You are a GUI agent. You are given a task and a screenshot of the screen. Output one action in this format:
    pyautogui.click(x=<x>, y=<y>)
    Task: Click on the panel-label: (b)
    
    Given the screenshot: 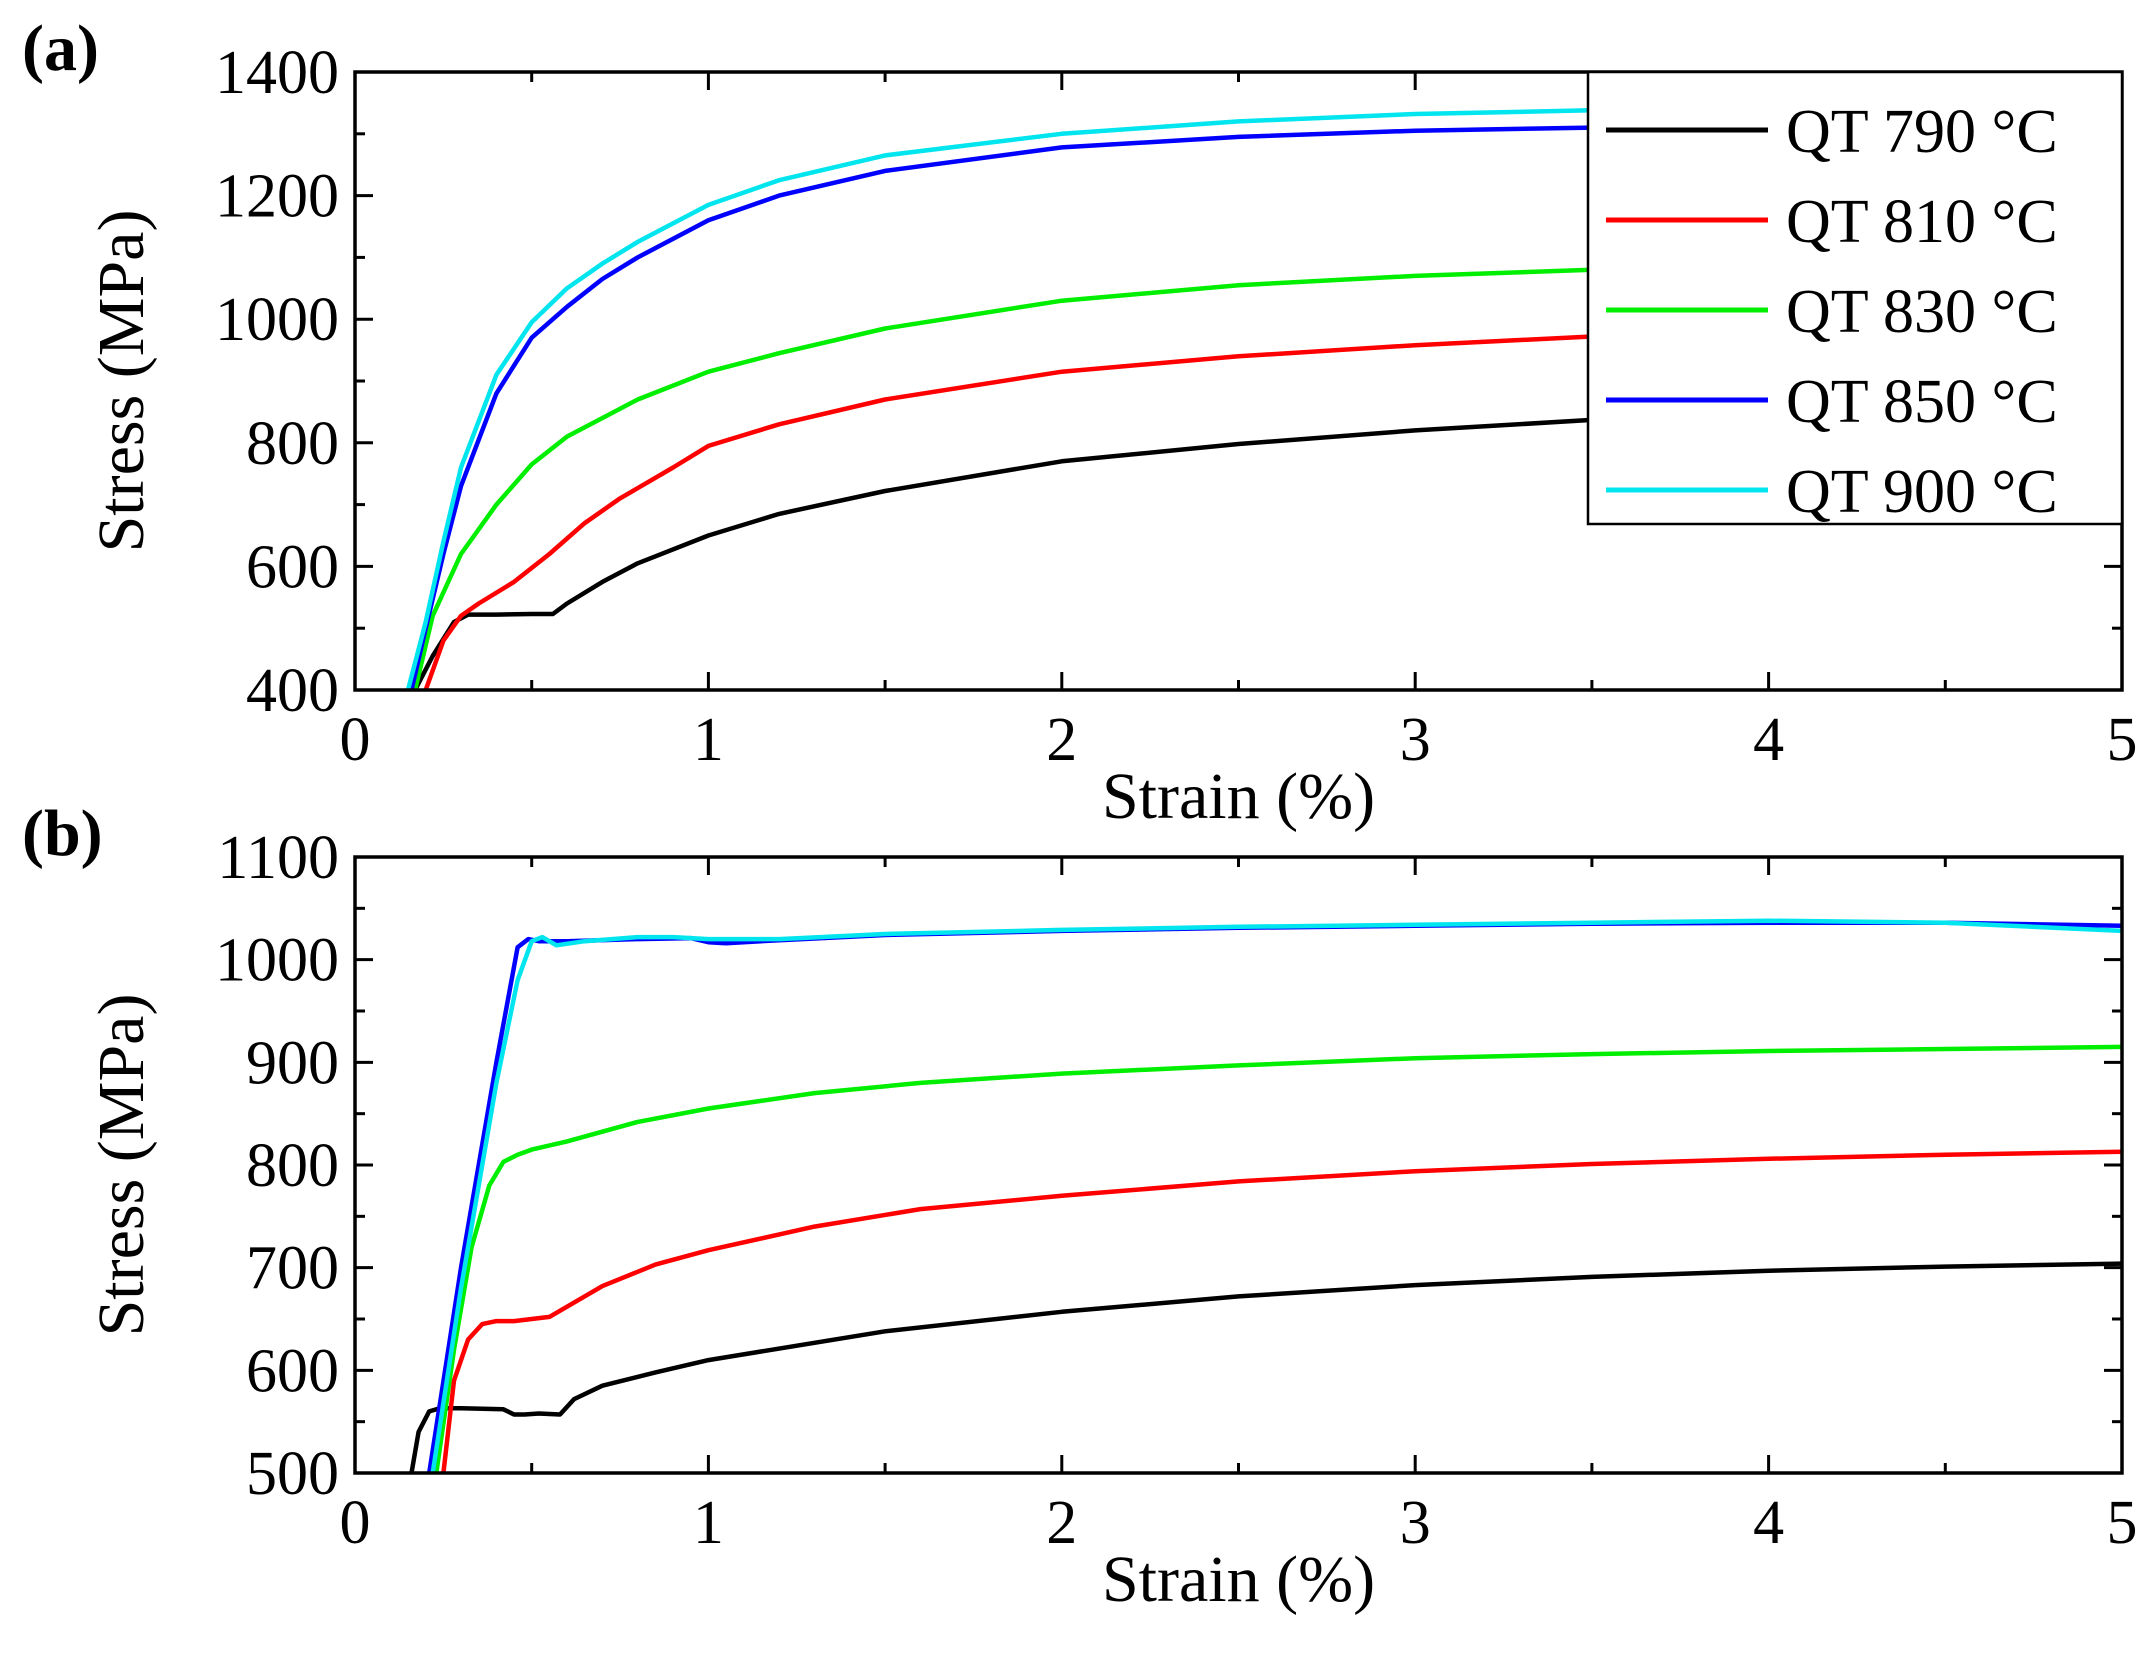 What is the action you would take?
    pyautogui.click(x=62, y=833)
    